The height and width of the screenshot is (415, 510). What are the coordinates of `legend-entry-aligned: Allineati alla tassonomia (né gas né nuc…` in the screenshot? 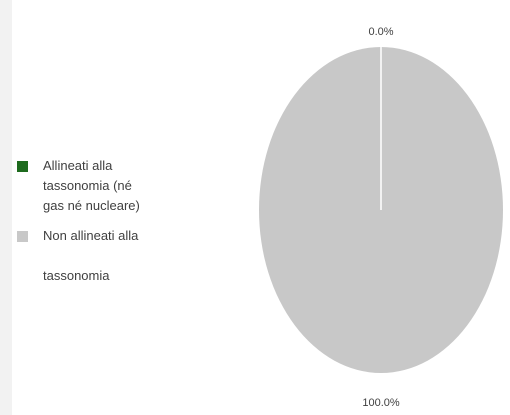 It's located at (92, 186).